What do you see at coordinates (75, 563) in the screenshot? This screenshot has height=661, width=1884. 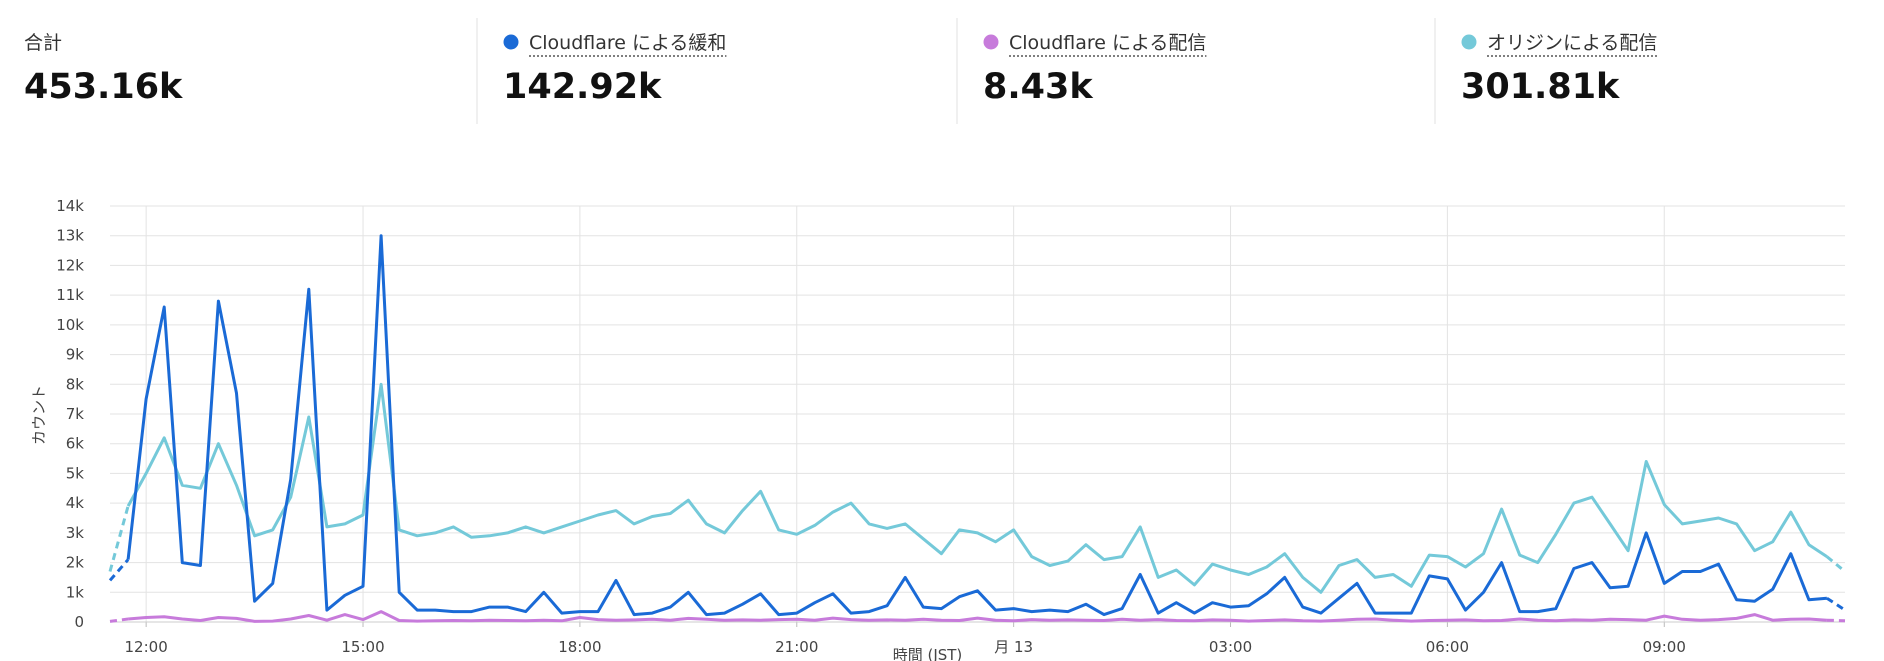 I see `y-tick-label: 2k` at bounding box center [75, 563].